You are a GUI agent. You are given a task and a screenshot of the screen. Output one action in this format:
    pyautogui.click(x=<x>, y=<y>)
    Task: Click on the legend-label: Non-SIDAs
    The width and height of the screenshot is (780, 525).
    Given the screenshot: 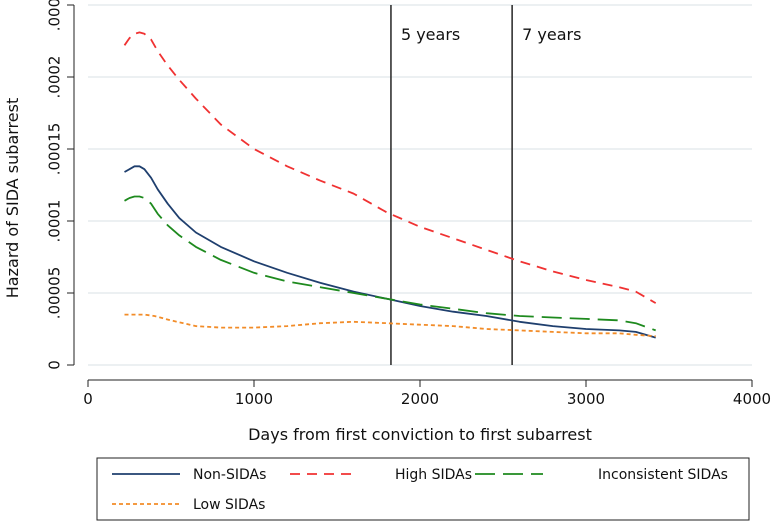 What is the action you would take?
    pyautogui.click(x=229, y=475)
    